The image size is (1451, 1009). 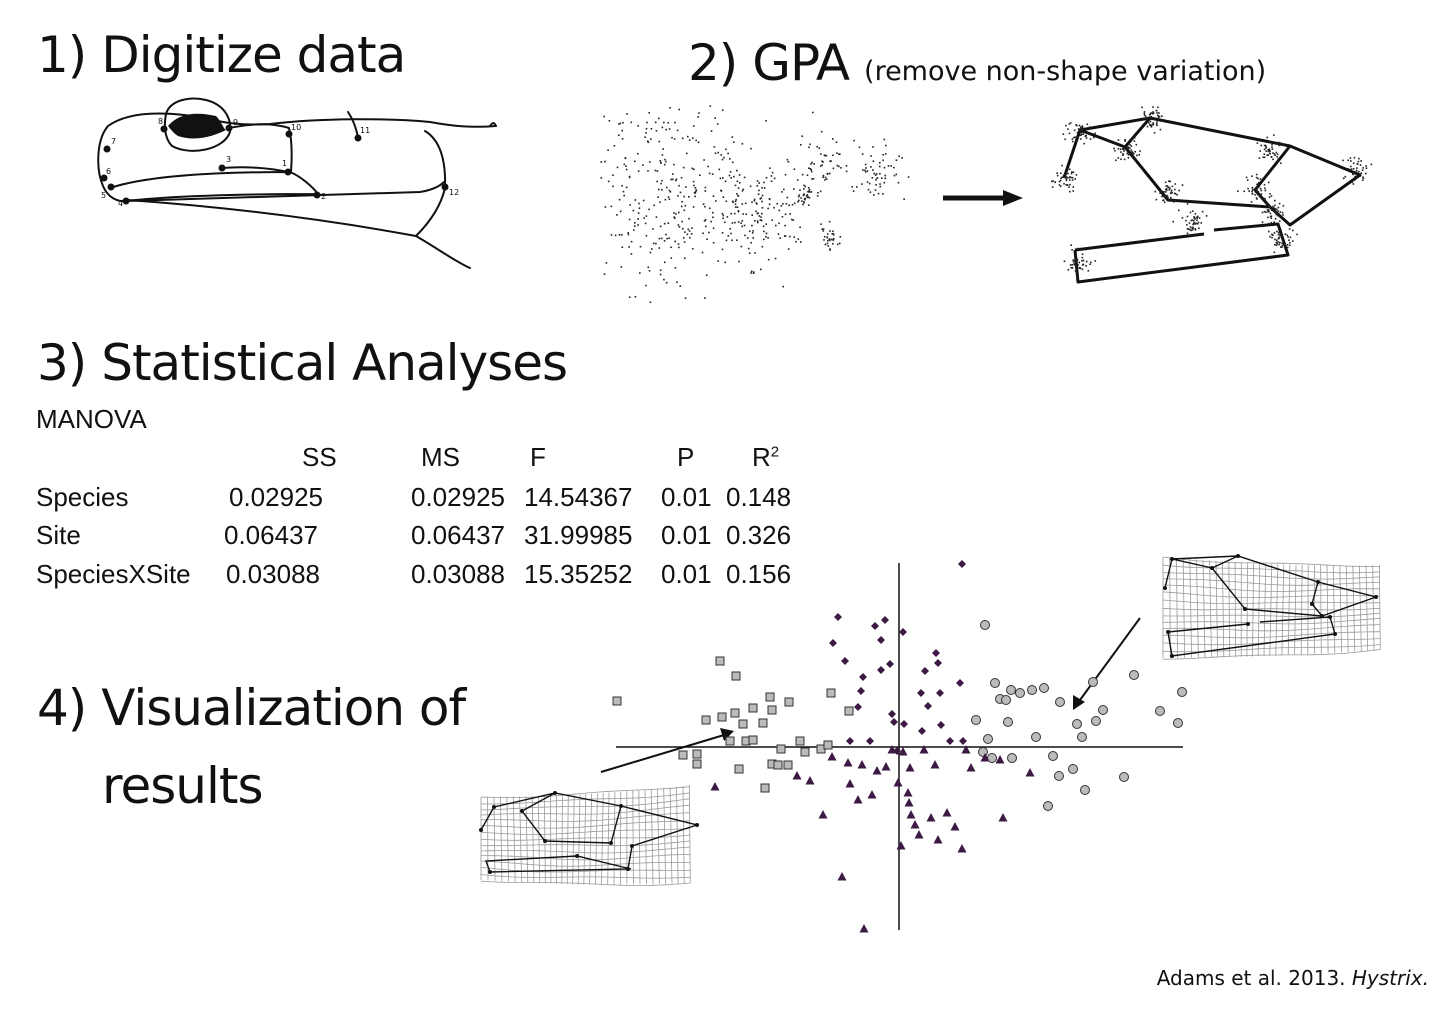 What do you see at coordinates (632, 846) in the screenshot?
I see `wireframe-landmark` at bounding box center [632, 846].